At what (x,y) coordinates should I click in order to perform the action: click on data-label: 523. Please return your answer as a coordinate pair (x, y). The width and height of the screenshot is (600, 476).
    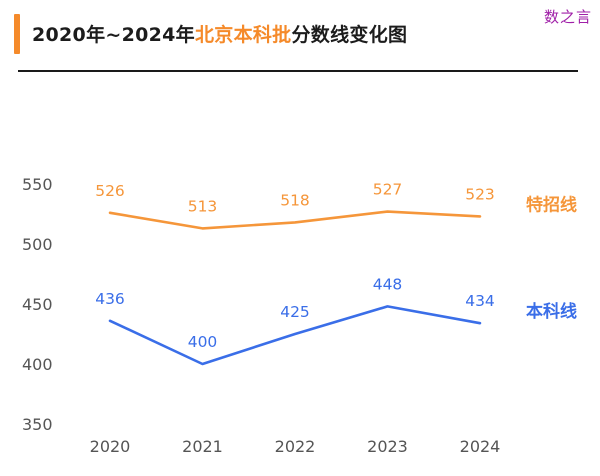
    Looking at the image, I should click on (480, 194).